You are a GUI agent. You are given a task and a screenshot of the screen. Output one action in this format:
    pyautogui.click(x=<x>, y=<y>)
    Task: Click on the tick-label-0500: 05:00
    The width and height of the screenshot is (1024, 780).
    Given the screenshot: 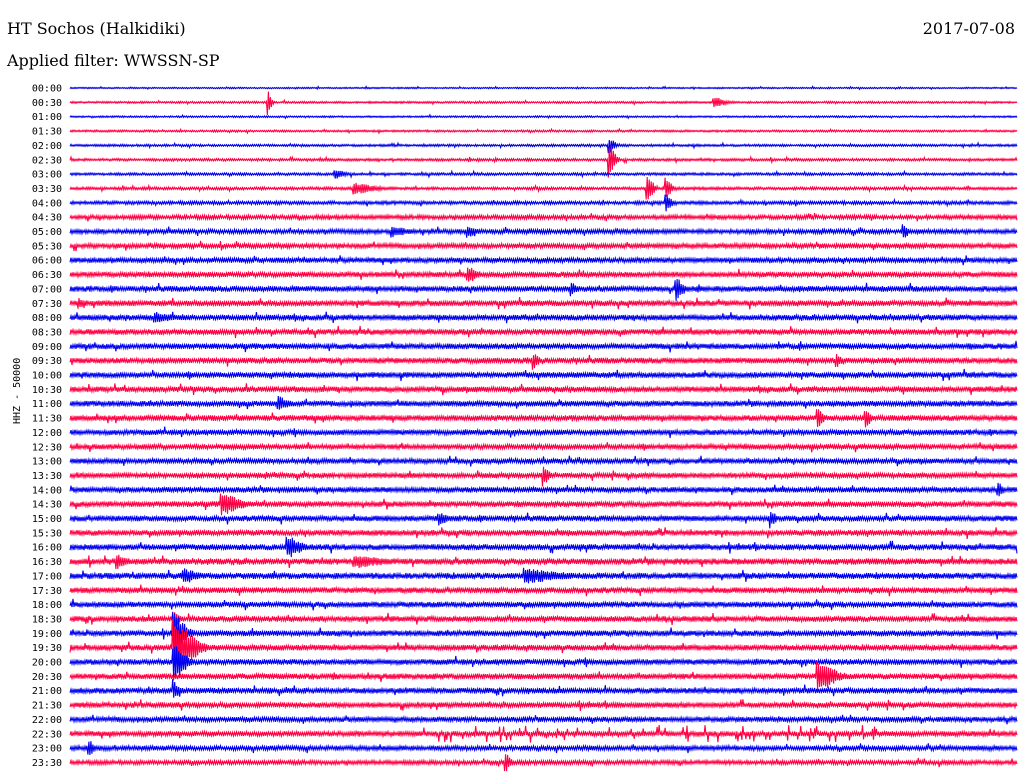 What is the action you would take?
    pyautogui.click(x=47, y=232)
    